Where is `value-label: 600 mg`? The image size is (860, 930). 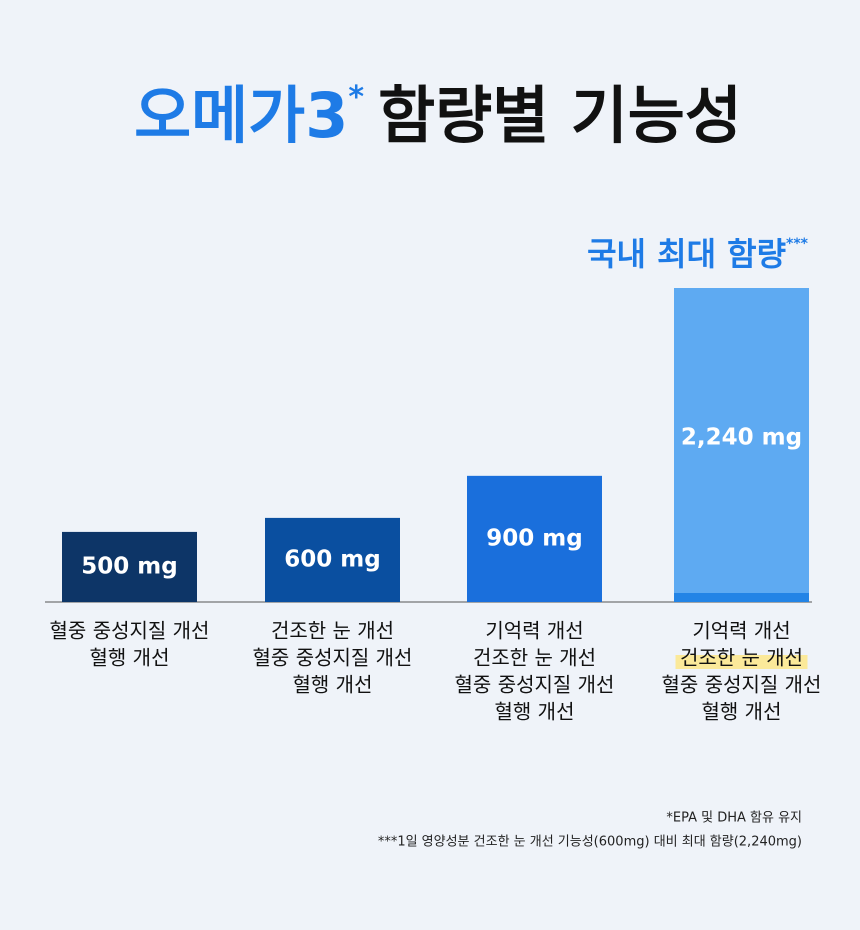 value-label: 600 mg is located at coordinates (332, 559).